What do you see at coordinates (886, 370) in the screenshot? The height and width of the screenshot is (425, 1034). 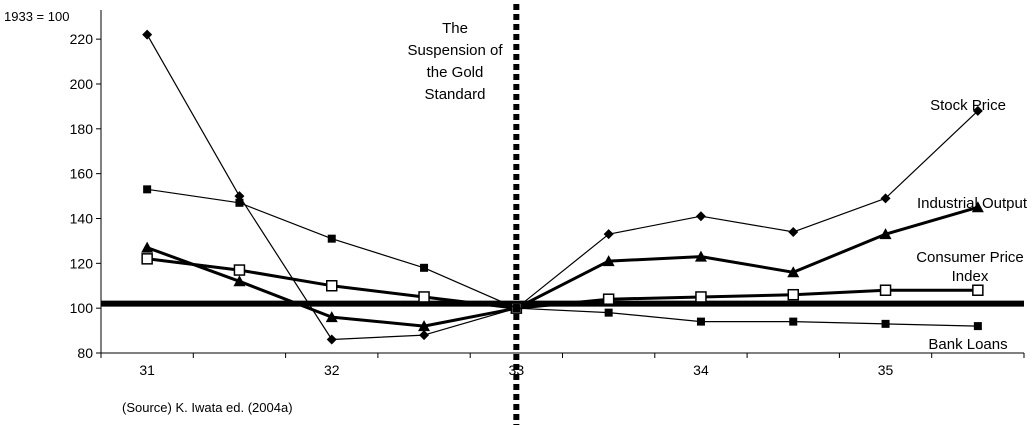 I see `x-tick-label: 35` at bounding box center [886, 370].